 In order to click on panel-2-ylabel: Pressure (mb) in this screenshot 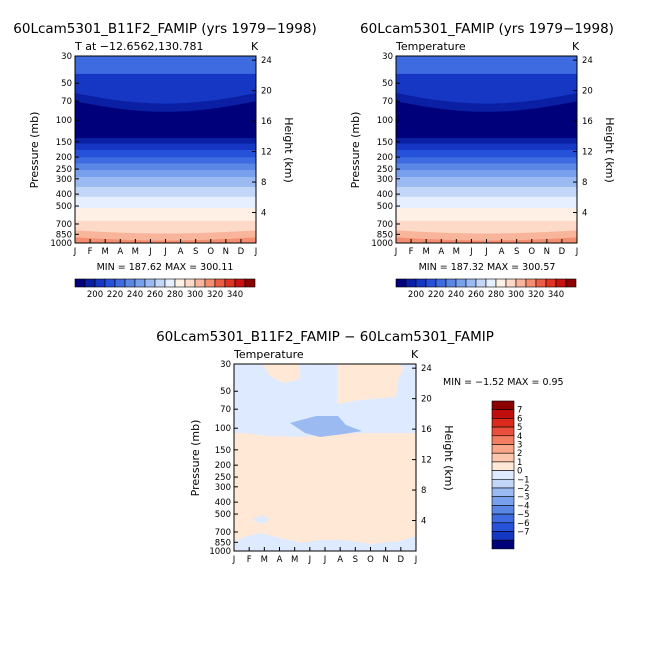, I will do `click(355, 150)`.